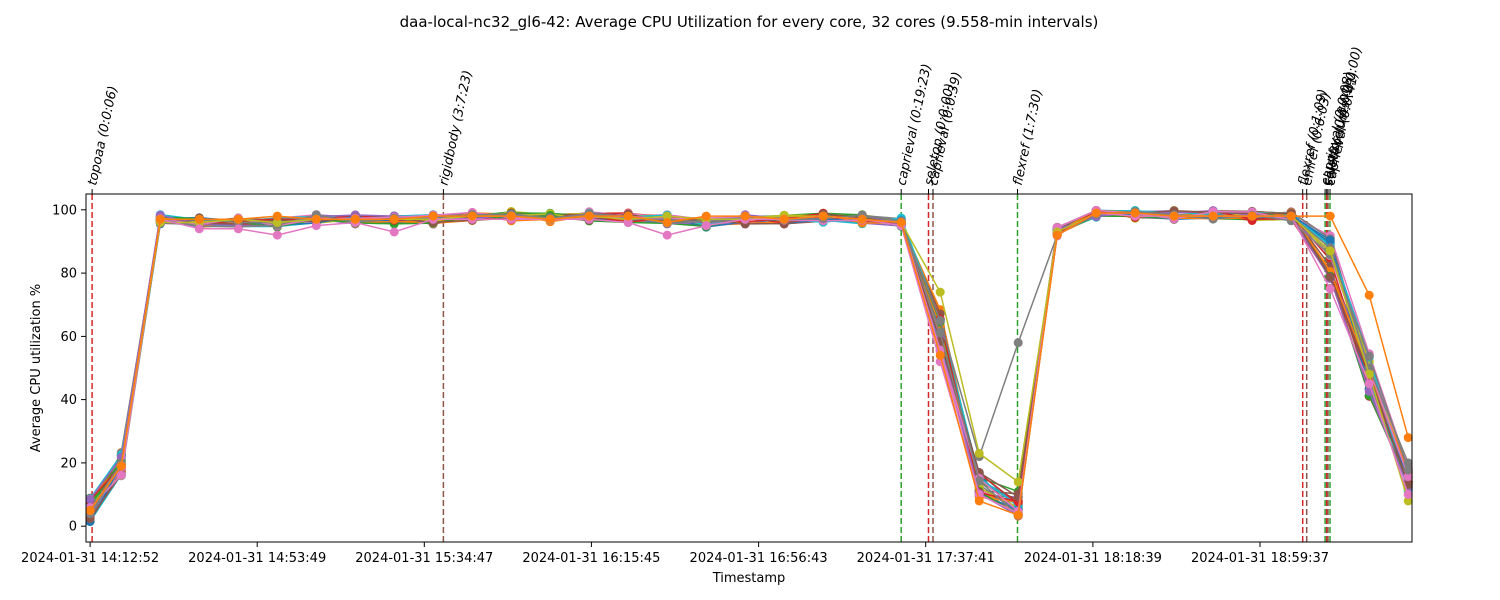 Image resolution: width=1500 pixels, height=600 pixels. I want to click on phase-label: topoaa (0:0:06), so click(103, 136).